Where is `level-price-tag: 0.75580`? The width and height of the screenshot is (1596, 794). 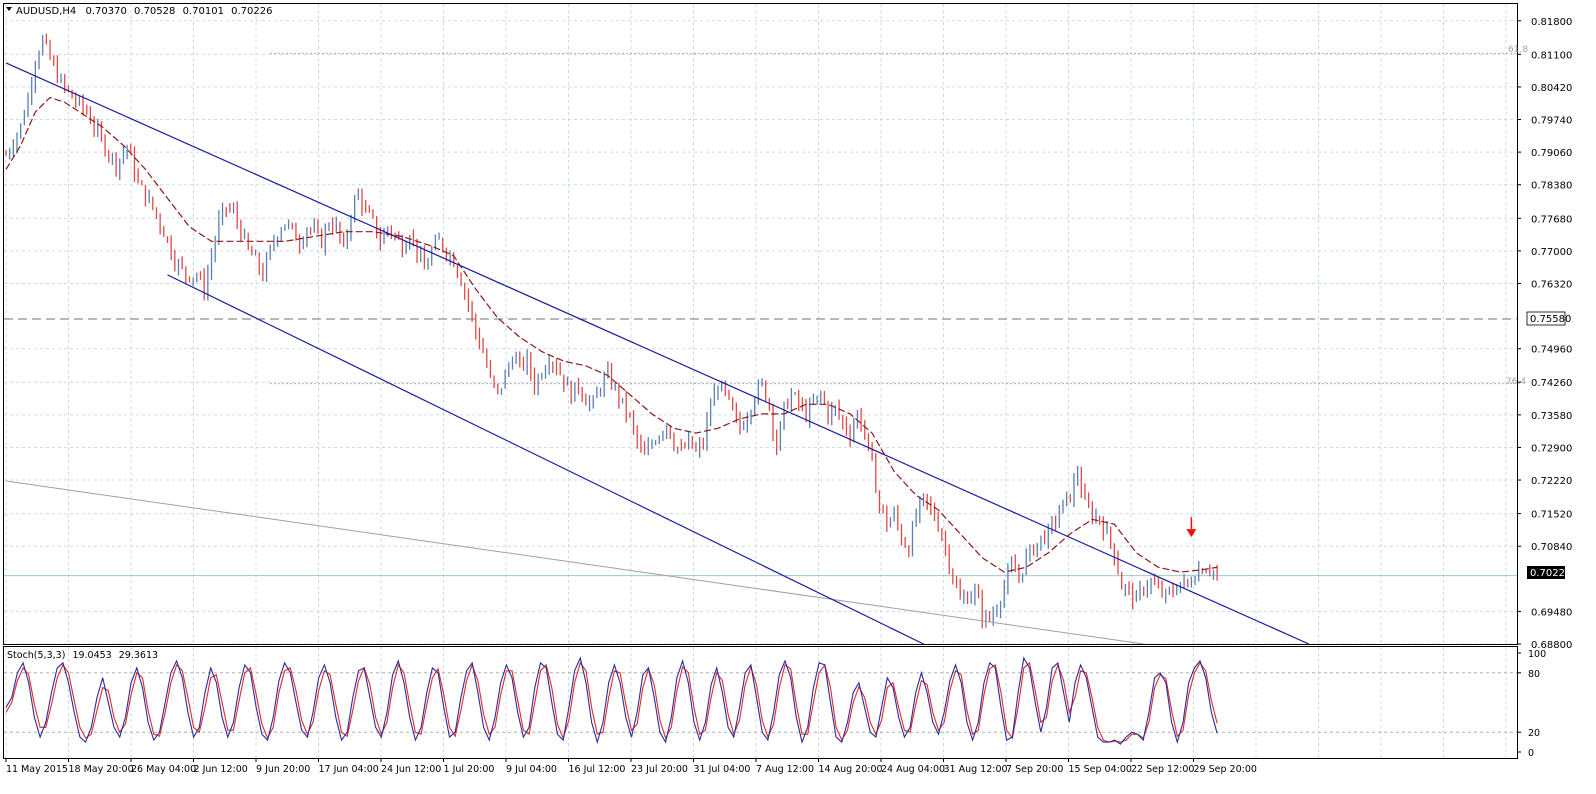
level-price-tag: 0.75580 is located at coordinates (1548, 318).